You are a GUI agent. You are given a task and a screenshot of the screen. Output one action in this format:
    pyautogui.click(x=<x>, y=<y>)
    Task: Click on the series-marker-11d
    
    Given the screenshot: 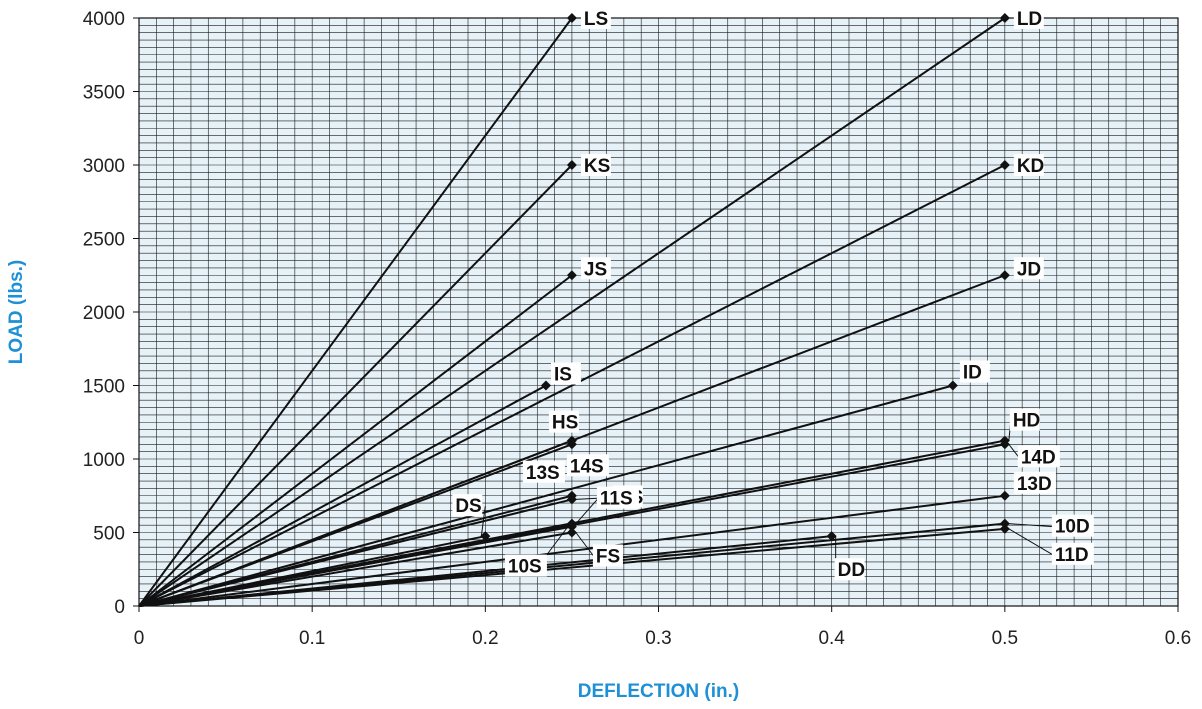 What is the action you would take?
    pyautogui.click(x=1004, y=528)
    